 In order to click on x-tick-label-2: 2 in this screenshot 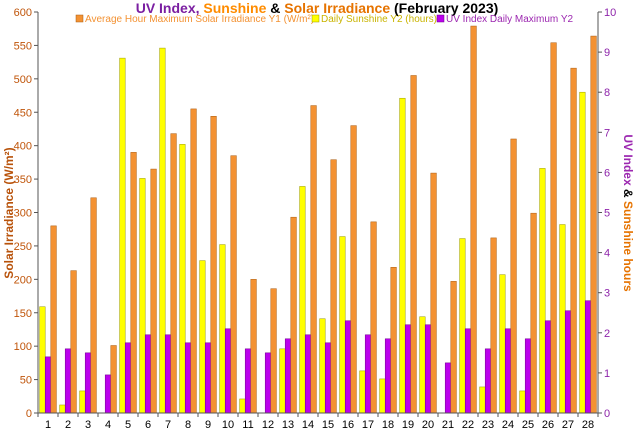, I will do `click(68, 425)`.